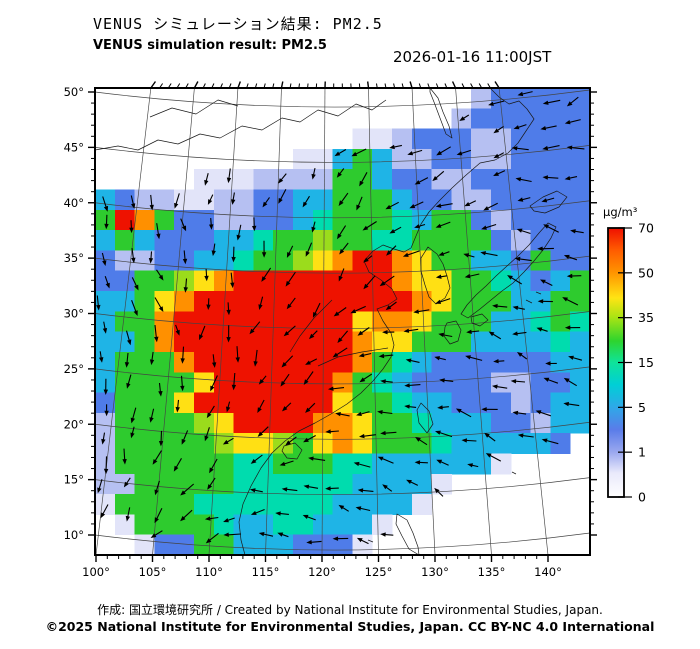  What do you see at coordinates (577, 148) in the screenshot?
I see `wind-arrow-shaft` at bounding box center [577, 148].